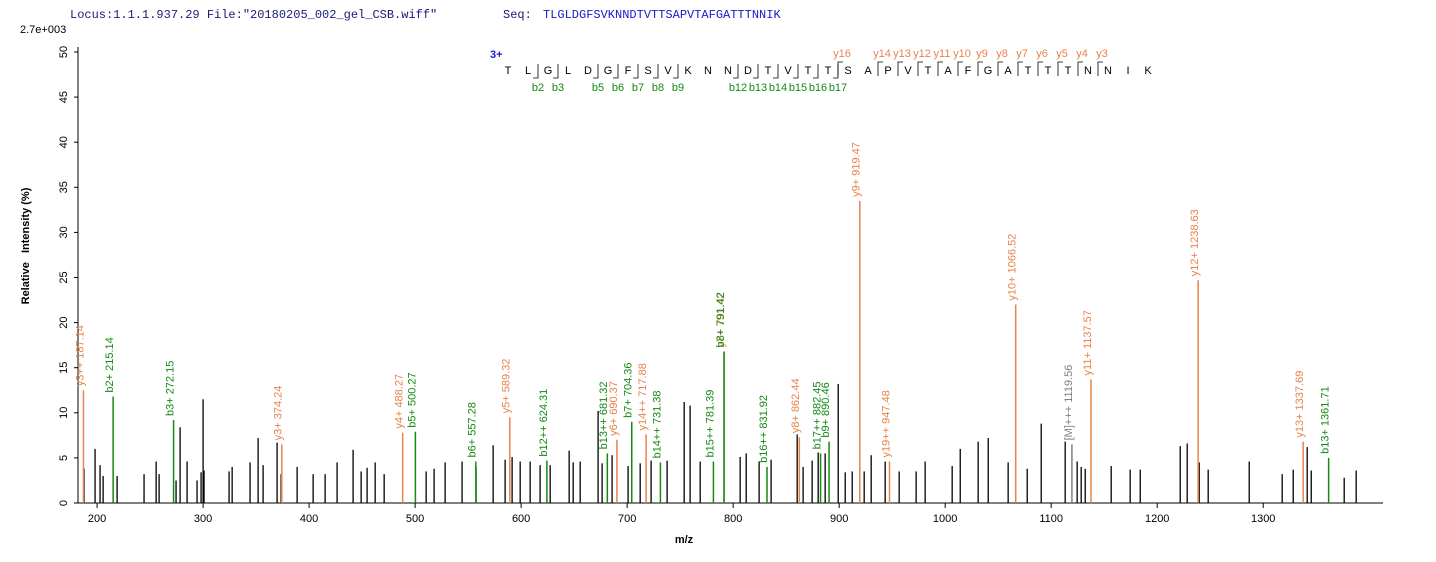 The height and width of the screenshot is (562, 1436). What do you see at coordinates (721, 320) in the screenshot?
I see `peak-label: y7+ 791.42` at bounding box center [721, 320].